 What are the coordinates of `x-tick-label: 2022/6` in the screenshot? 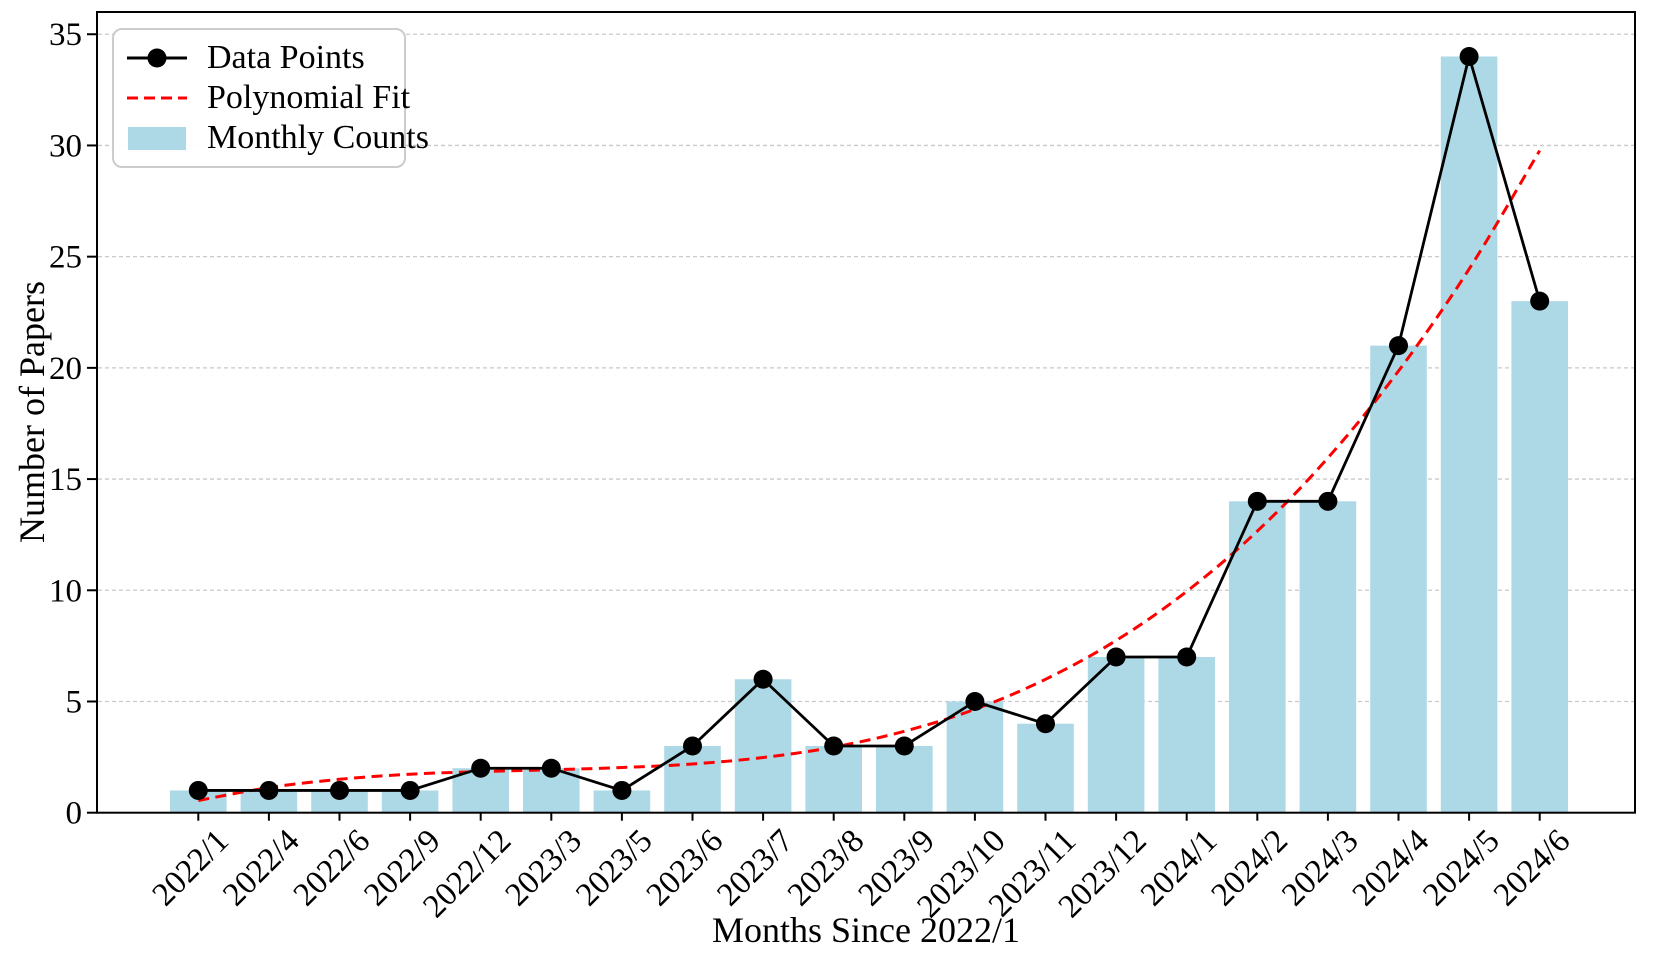 It's located at (332, 868).